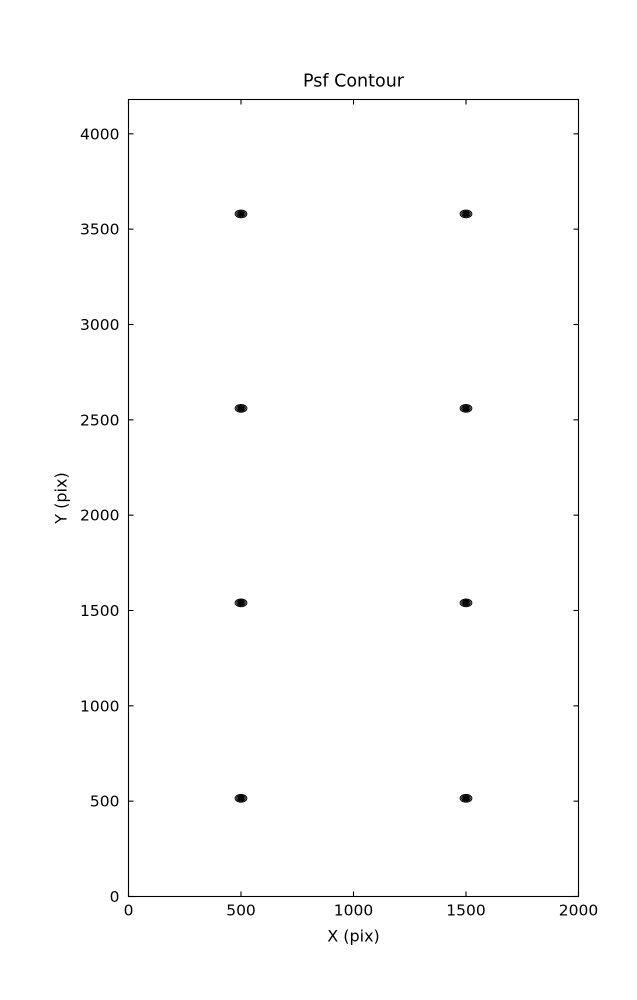 This screenshot has width=637, height=1000. Describe the element at coordinates (354, 82) in the screenshot. I see `page-title: Psf Contour` at that location.